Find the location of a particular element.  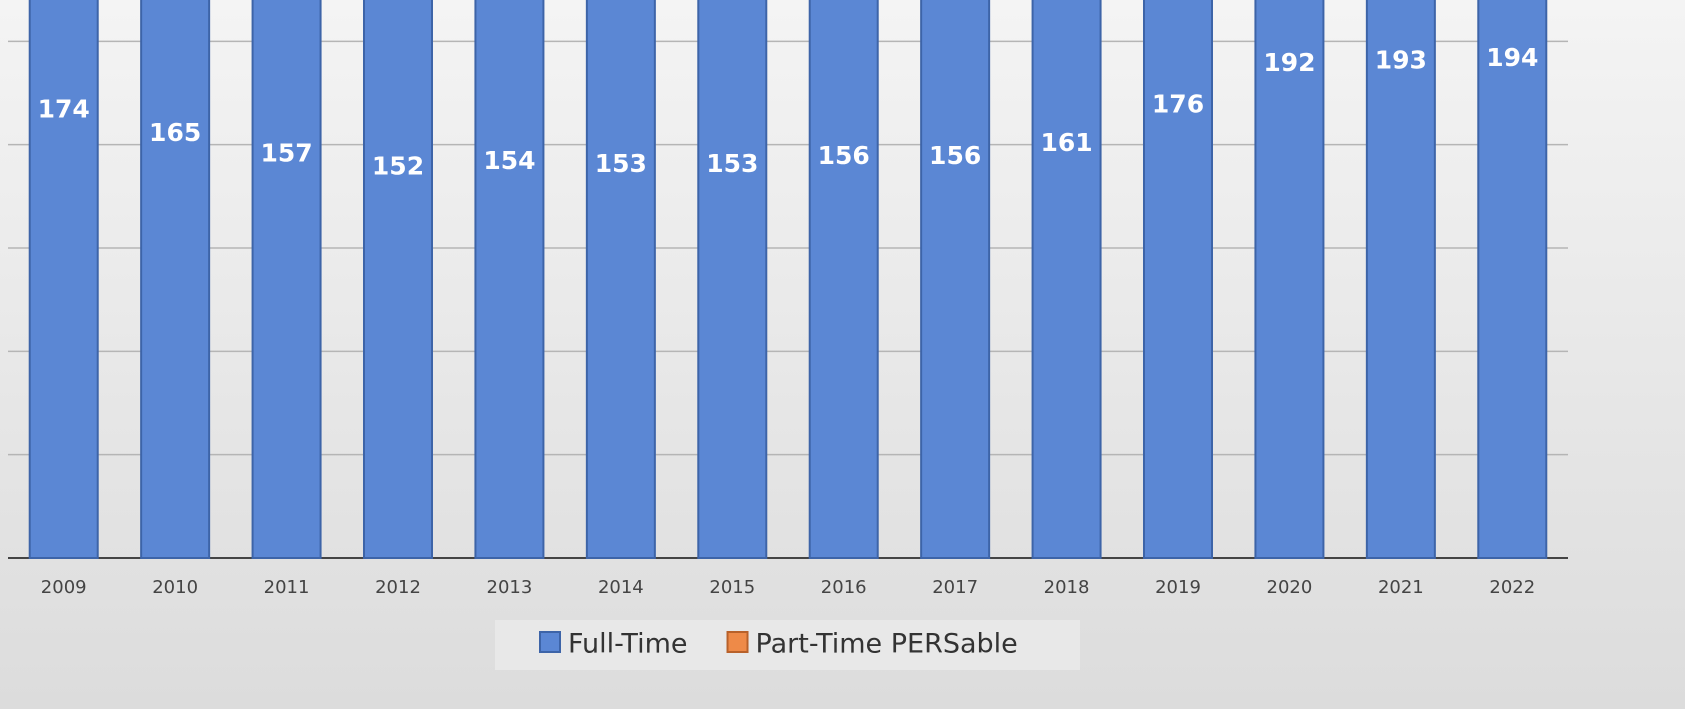

x-tick-label: 2019 is located at coordinates (1178, 587).